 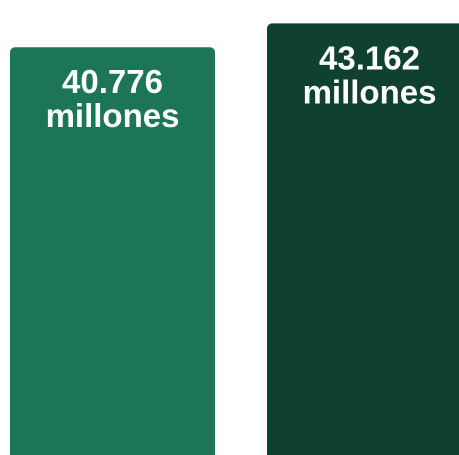 What do you see at coordinates (113, 115) in the screenshot?
I see `bar-1-unit-label: millones` at bounding box center [113, 115].